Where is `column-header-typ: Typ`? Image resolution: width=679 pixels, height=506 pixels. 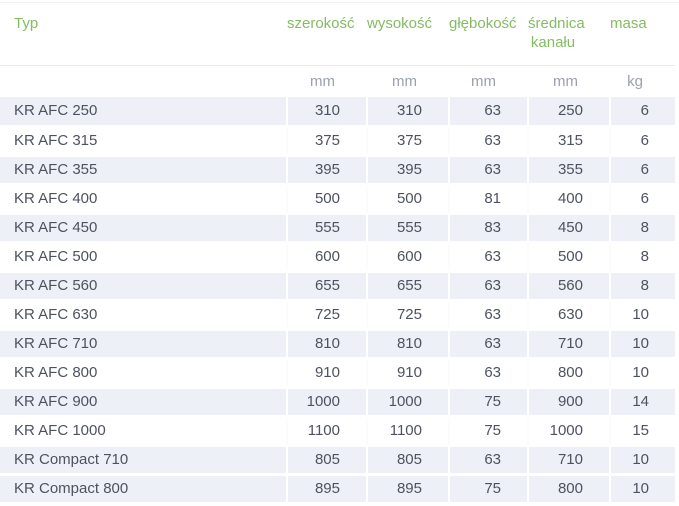 column-header-typ: Typ is located at coordinates (143, 34).